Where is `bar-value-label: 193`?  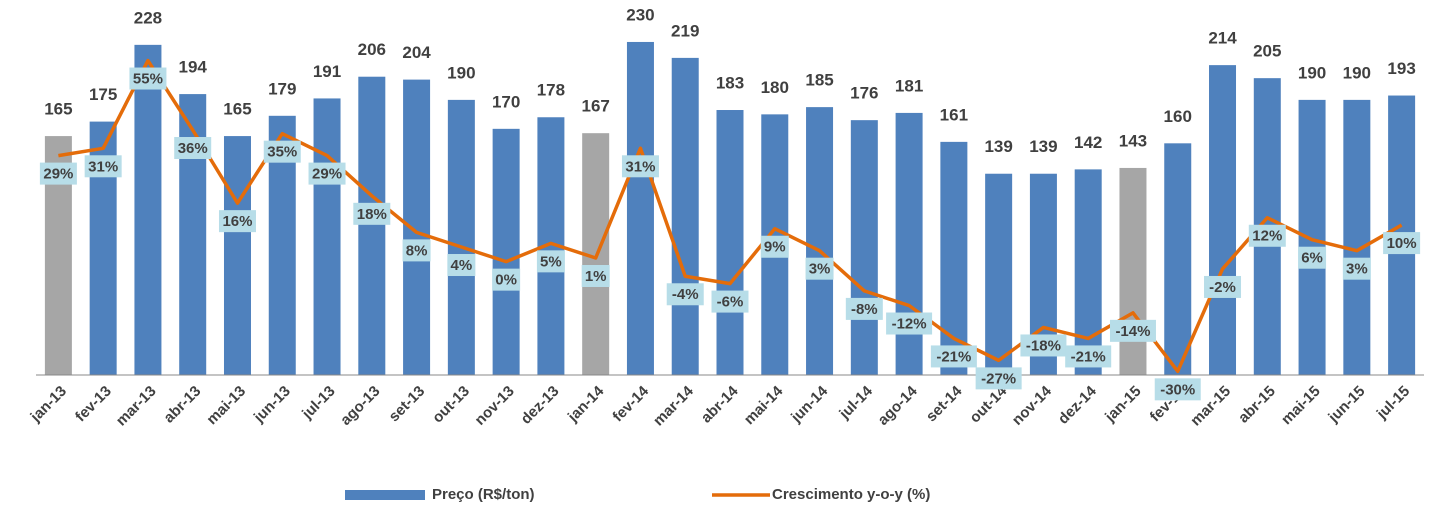
bar-value-label: 193 is located at coordinates (1401, 68).